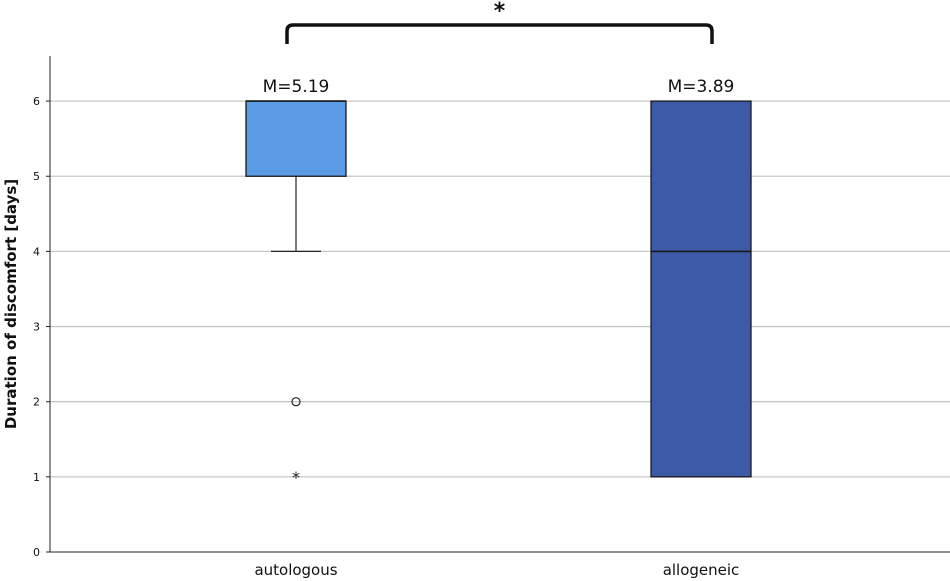 This screenshot has width=950, height=581. I want to click on category-label: autologous, so click(295, 570).